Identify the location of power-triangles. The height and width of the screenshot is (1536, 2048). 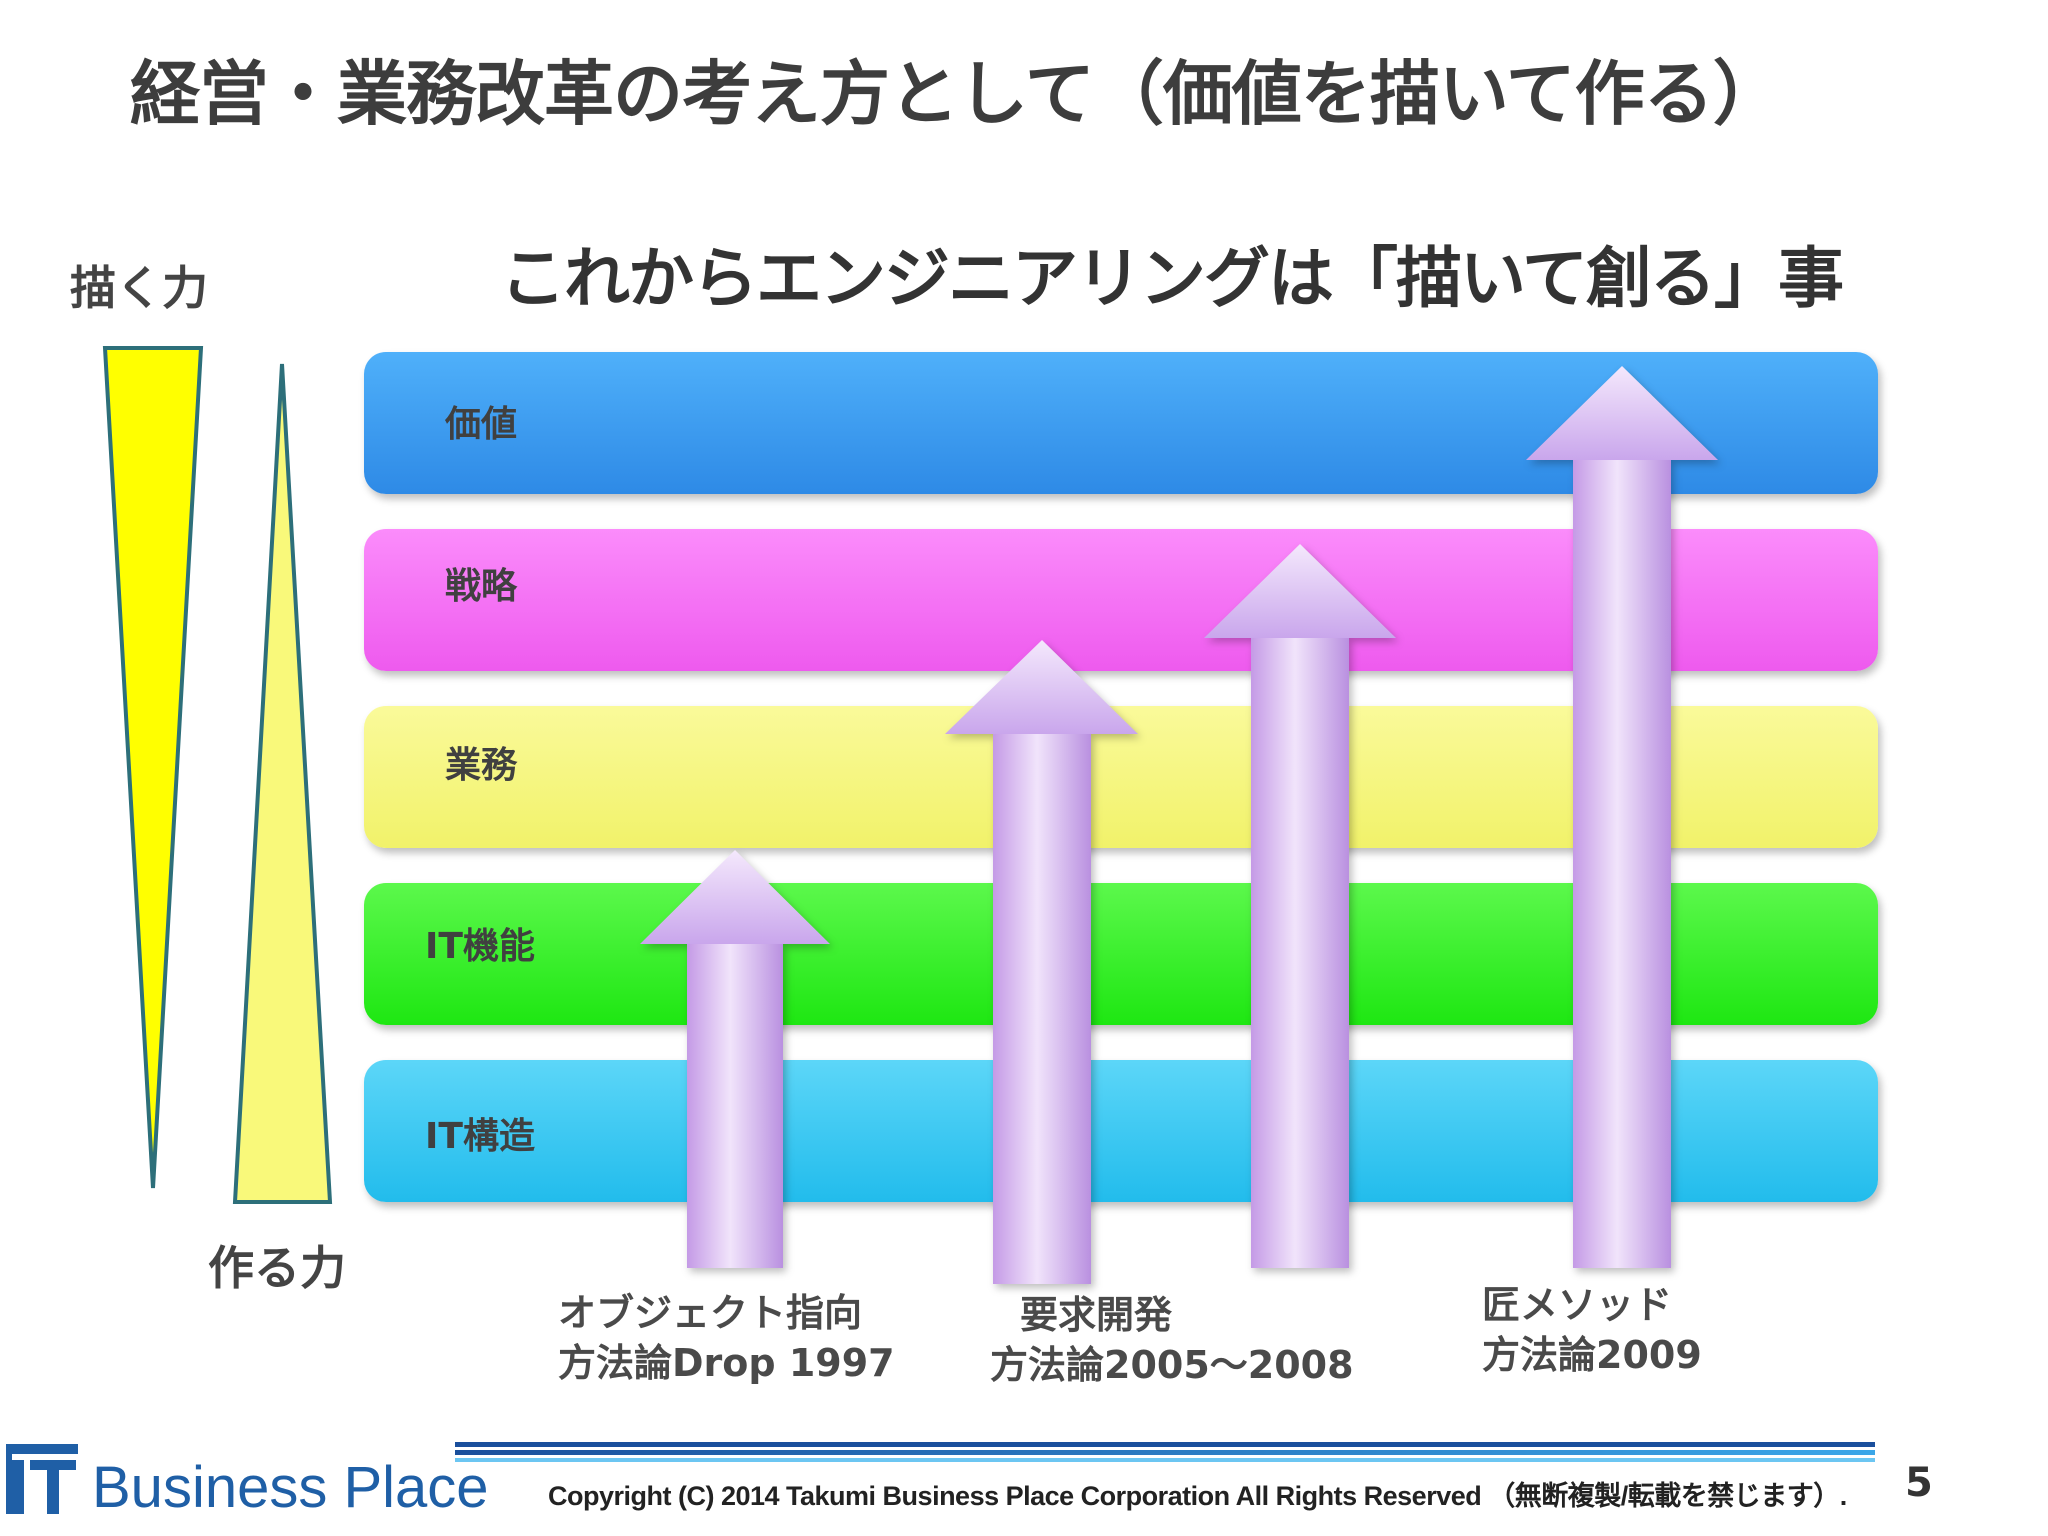
(217, 775).